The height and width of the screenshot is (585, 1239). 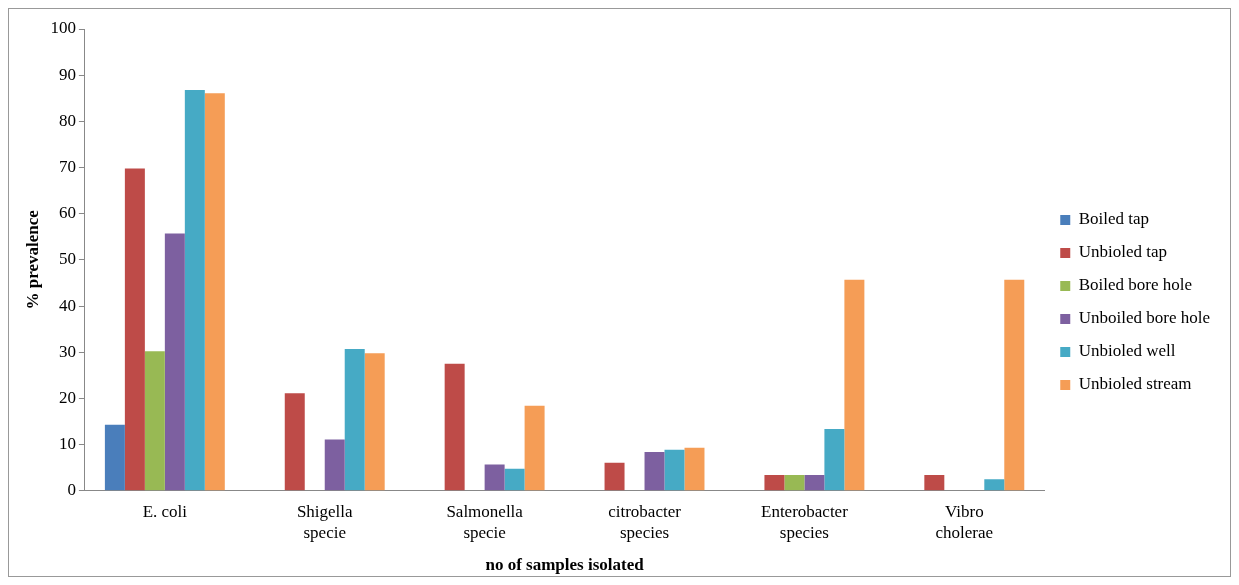 I want to click on y-tick-label: 20, so click(x=67, y=397).